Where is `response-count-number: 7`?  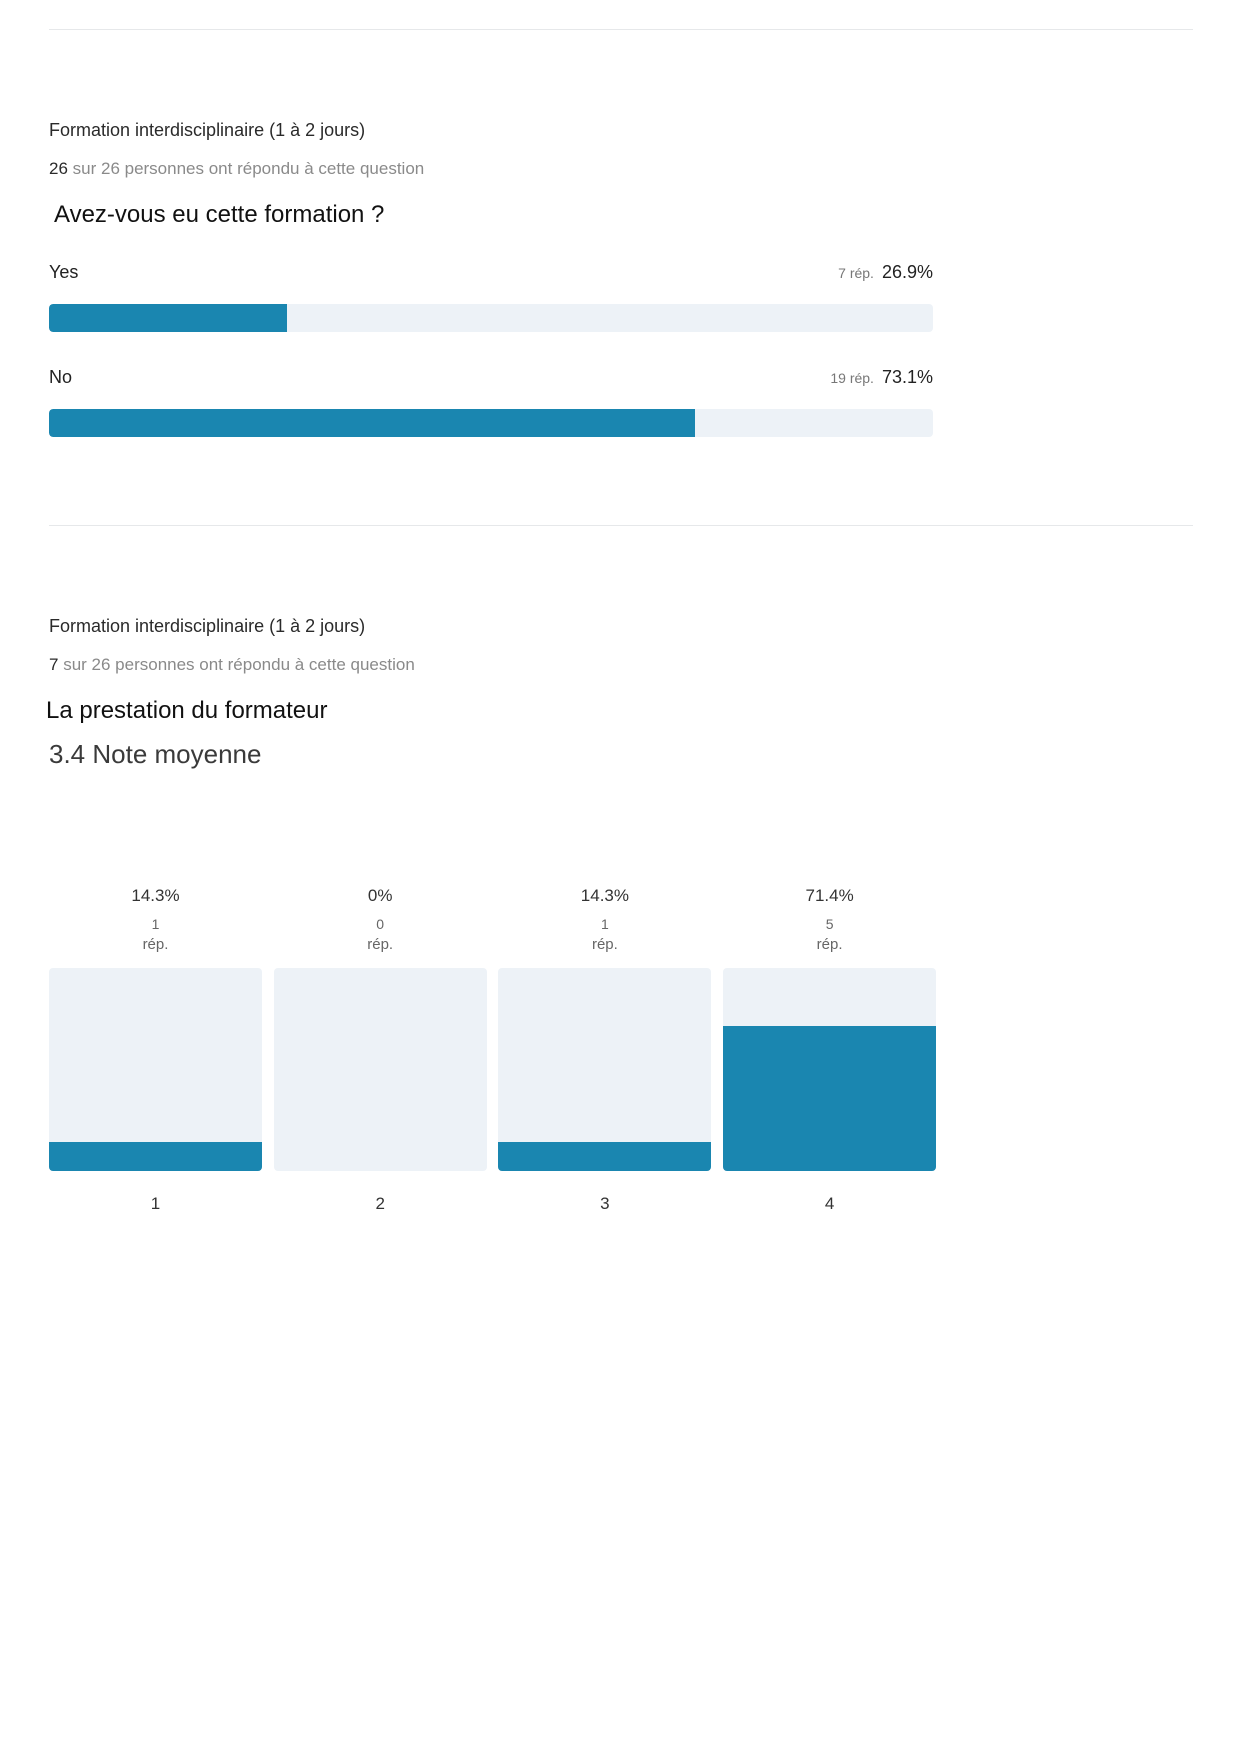 response-count-number: 7 is located at coordinates (54, 664).